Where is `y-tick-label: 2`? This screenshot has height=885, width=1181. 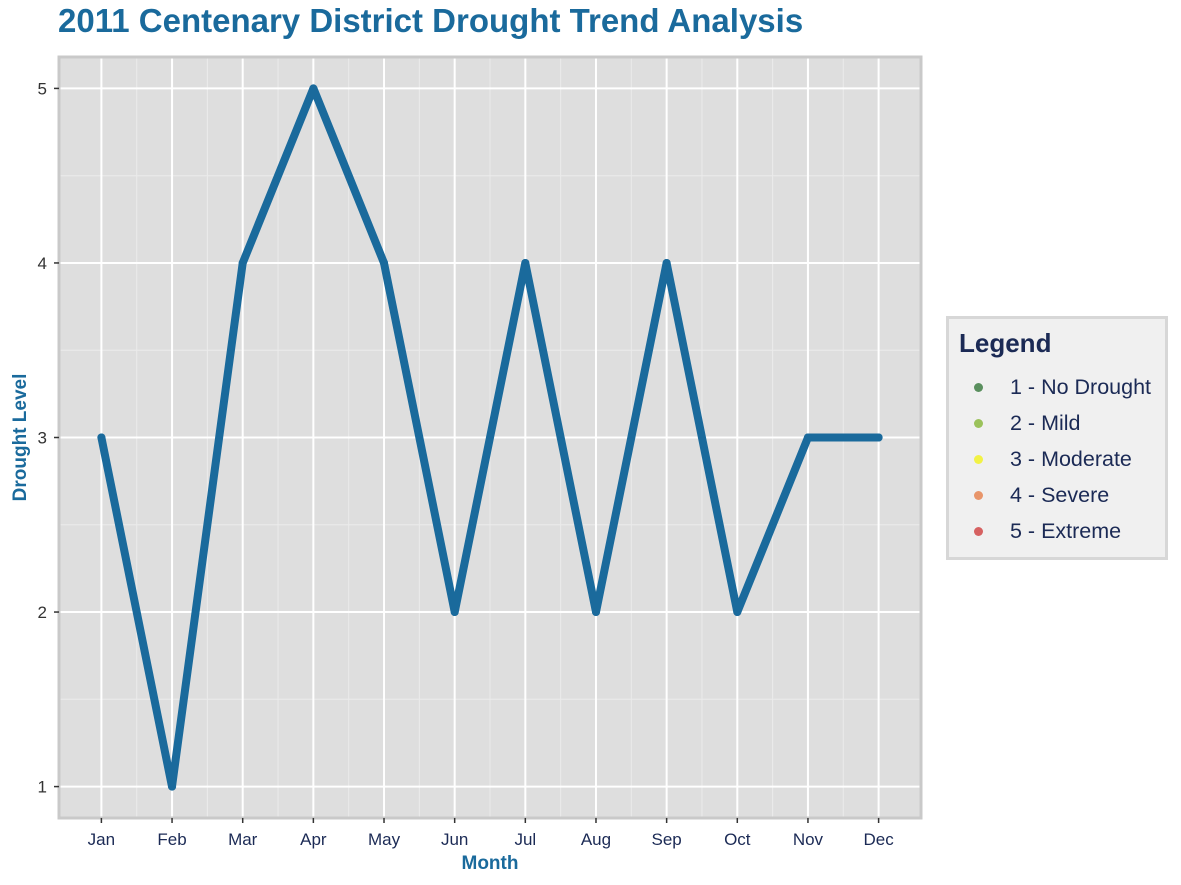
y-tick-label: 2 is located at coordinates (42, 612).